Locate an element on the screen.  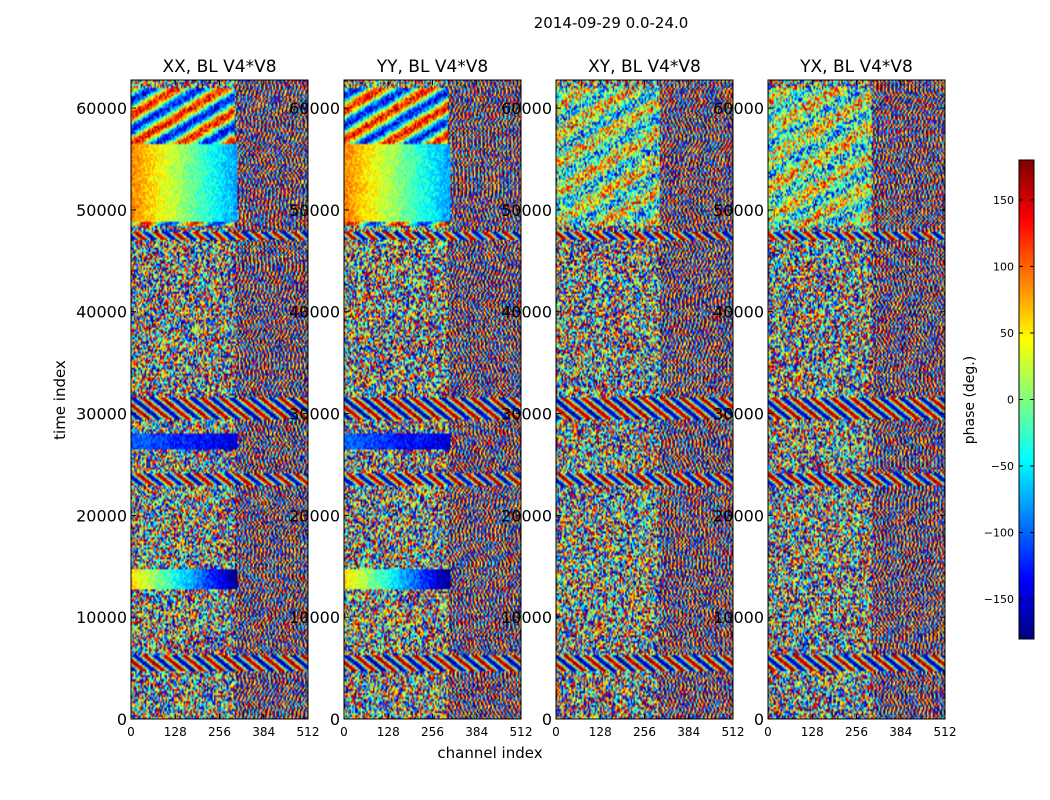
panel-title: YX, BL V4*V8 is located at coordinates (856, 67).